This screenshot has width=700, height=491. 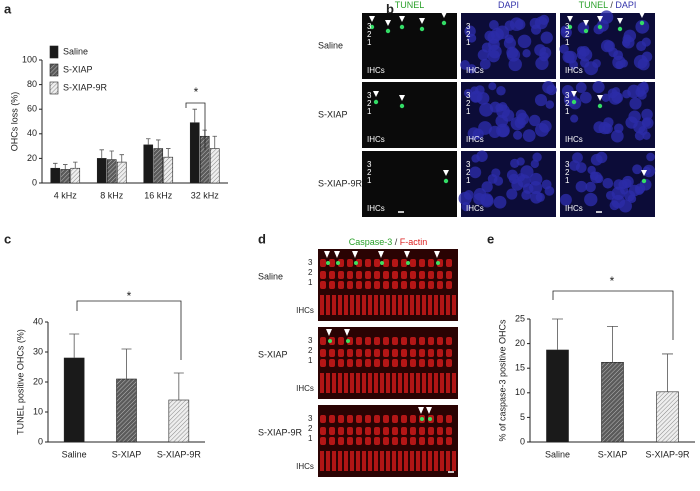 What do you see at coordinates (40, 441) in the screenshot?
I see `y-tick-label: 0` at bounding box center [40, 441].